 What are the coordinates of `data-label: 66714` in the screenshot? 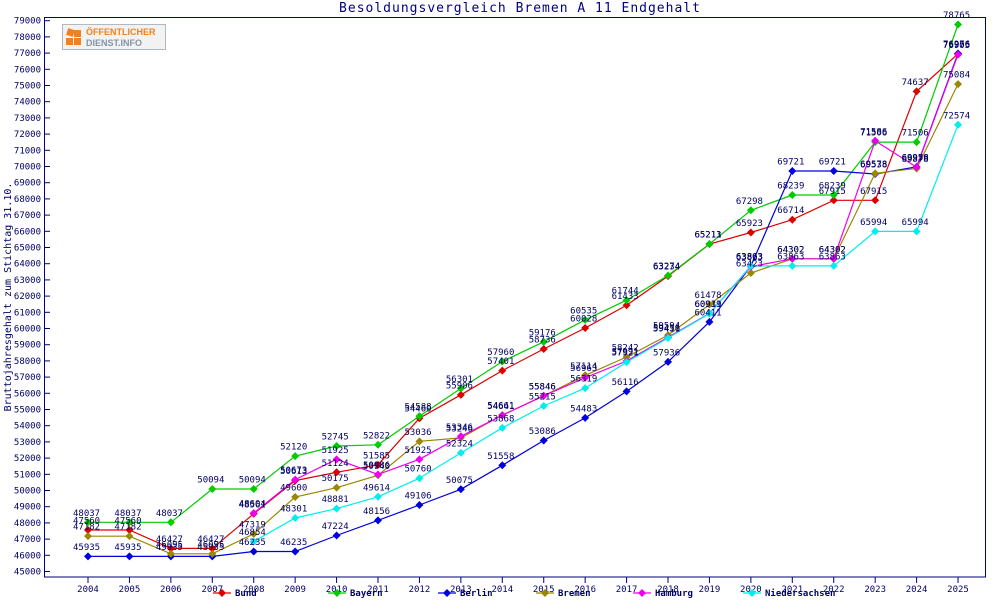 It's located at (790, 211).